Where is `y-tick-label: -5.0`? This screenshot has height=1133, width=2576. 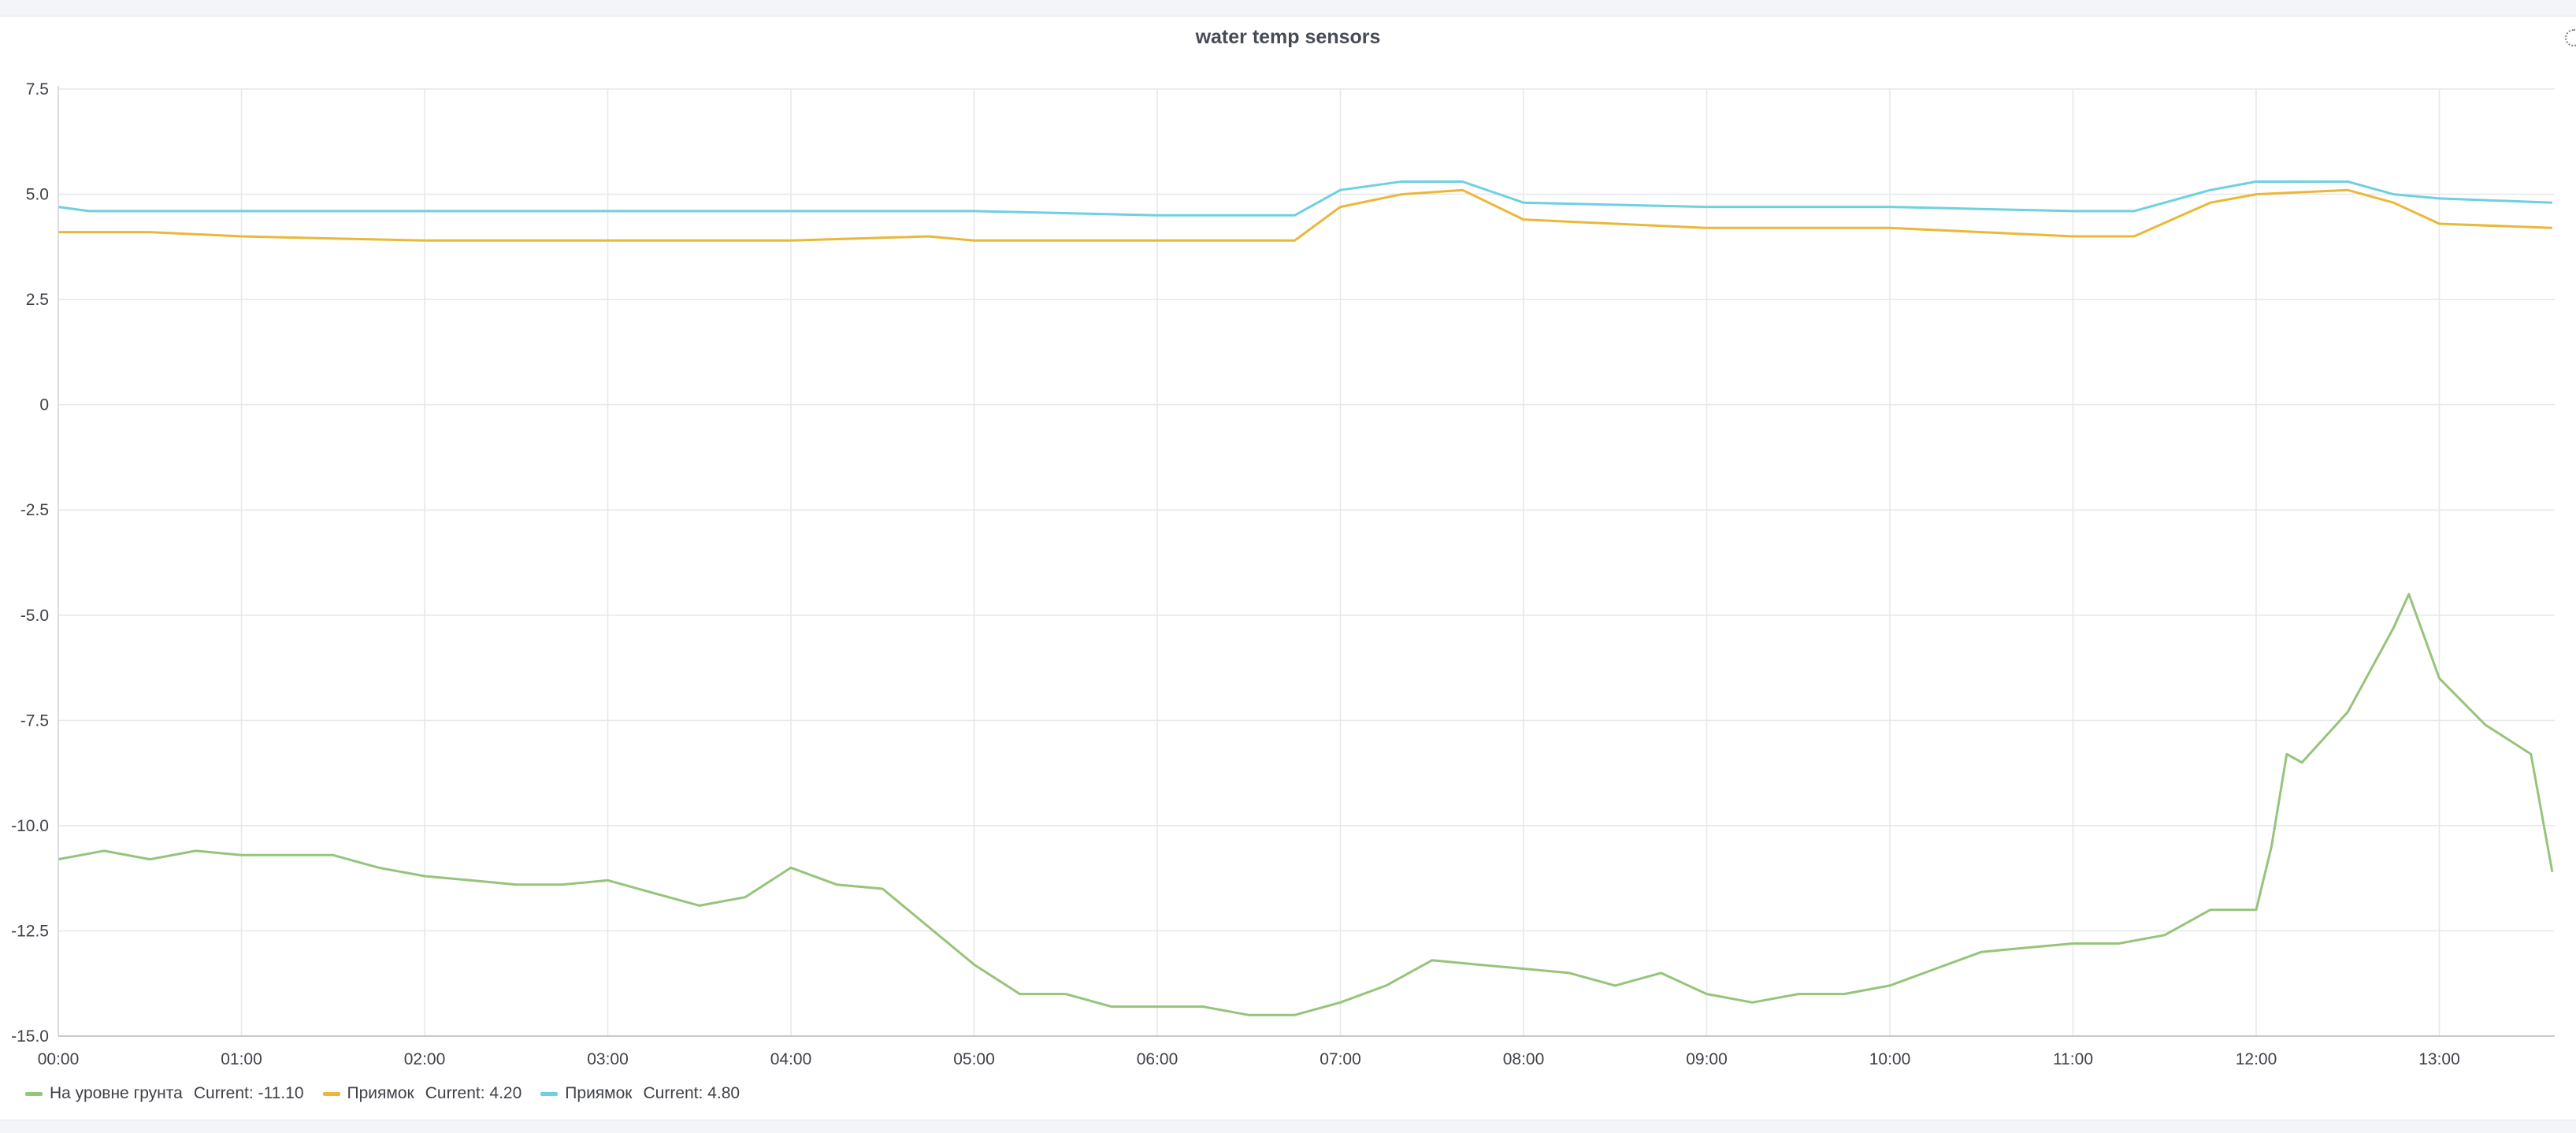 y-tick-label: -5.0 is located at coordinates (34, 616).